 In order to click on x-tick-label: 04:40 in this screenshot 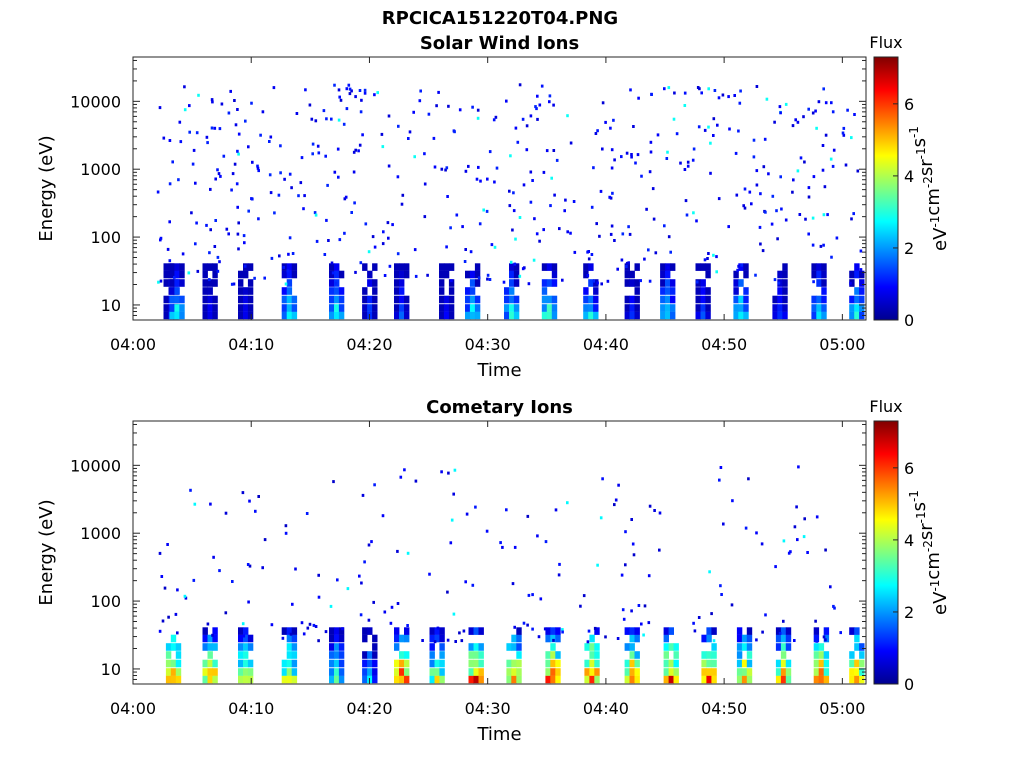, I will do `click(606, 708)`.